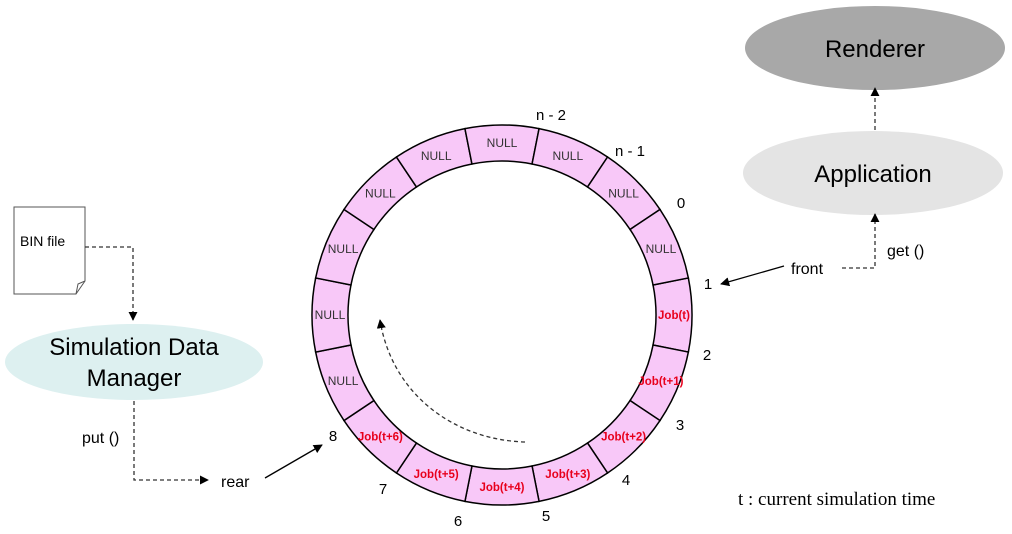  I want to click on buffer-index-label: 7, so click(383, 489).